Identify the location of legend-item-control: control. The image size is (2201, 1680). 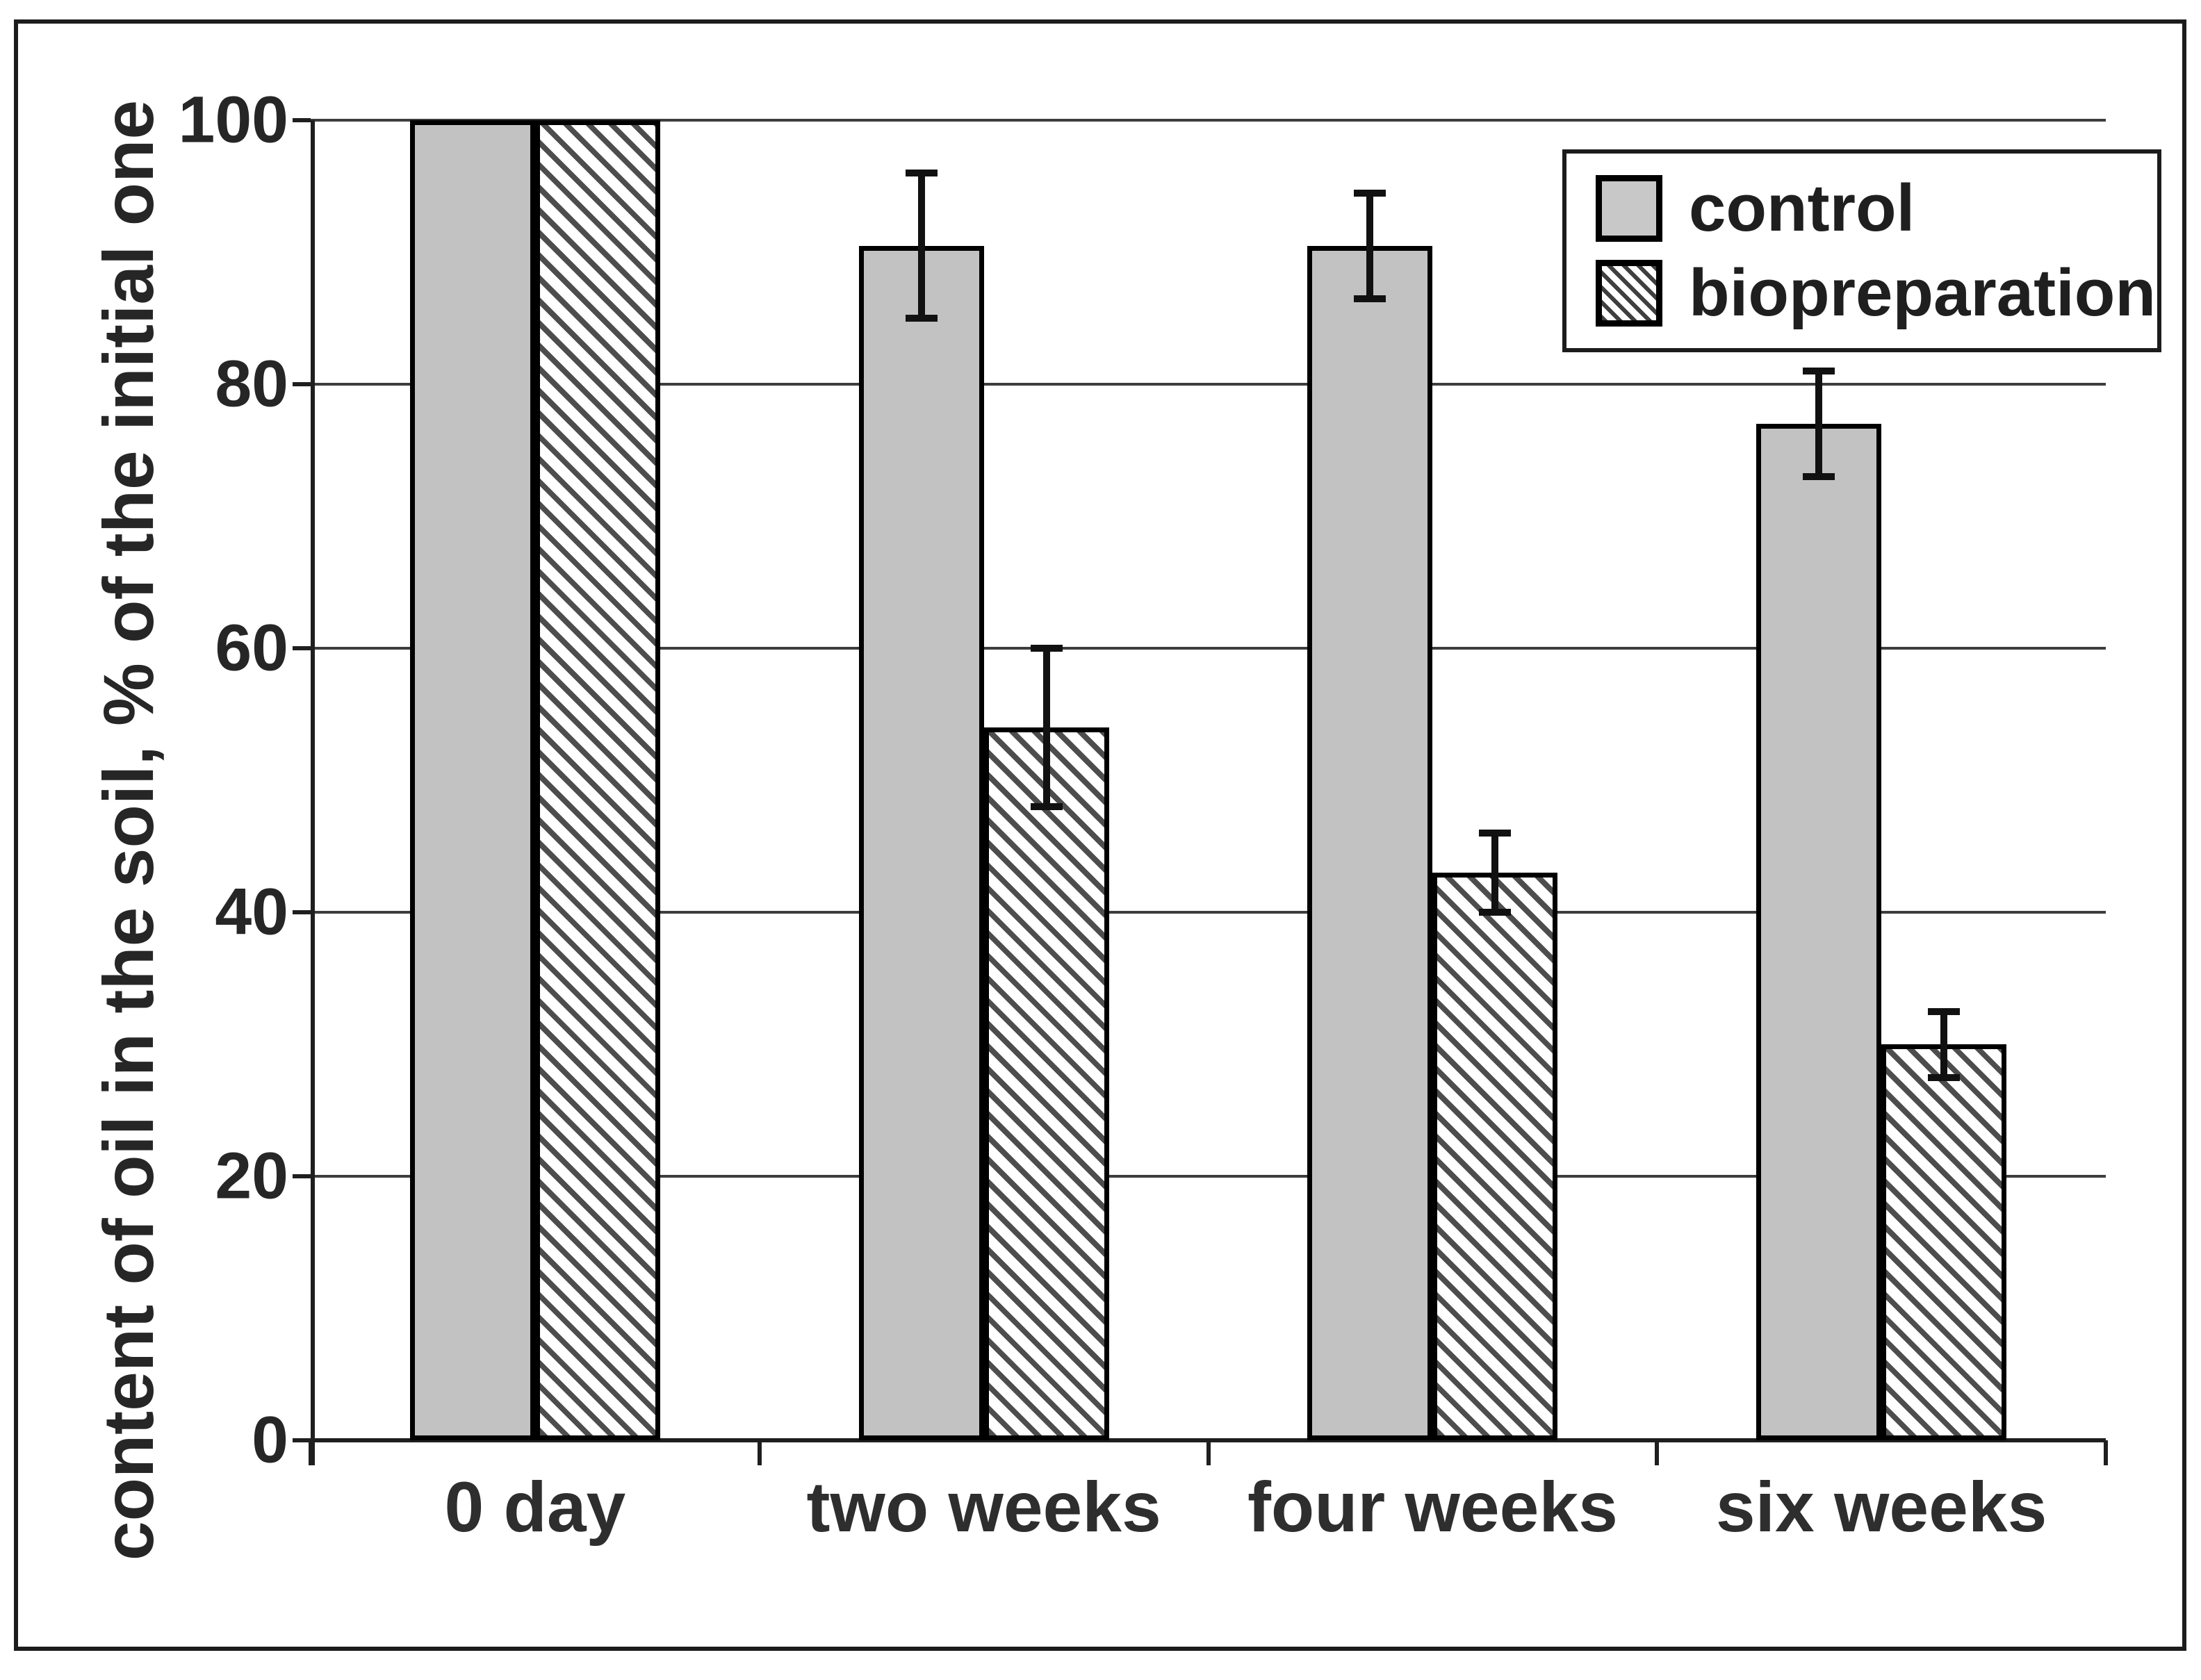
(1876, 208).